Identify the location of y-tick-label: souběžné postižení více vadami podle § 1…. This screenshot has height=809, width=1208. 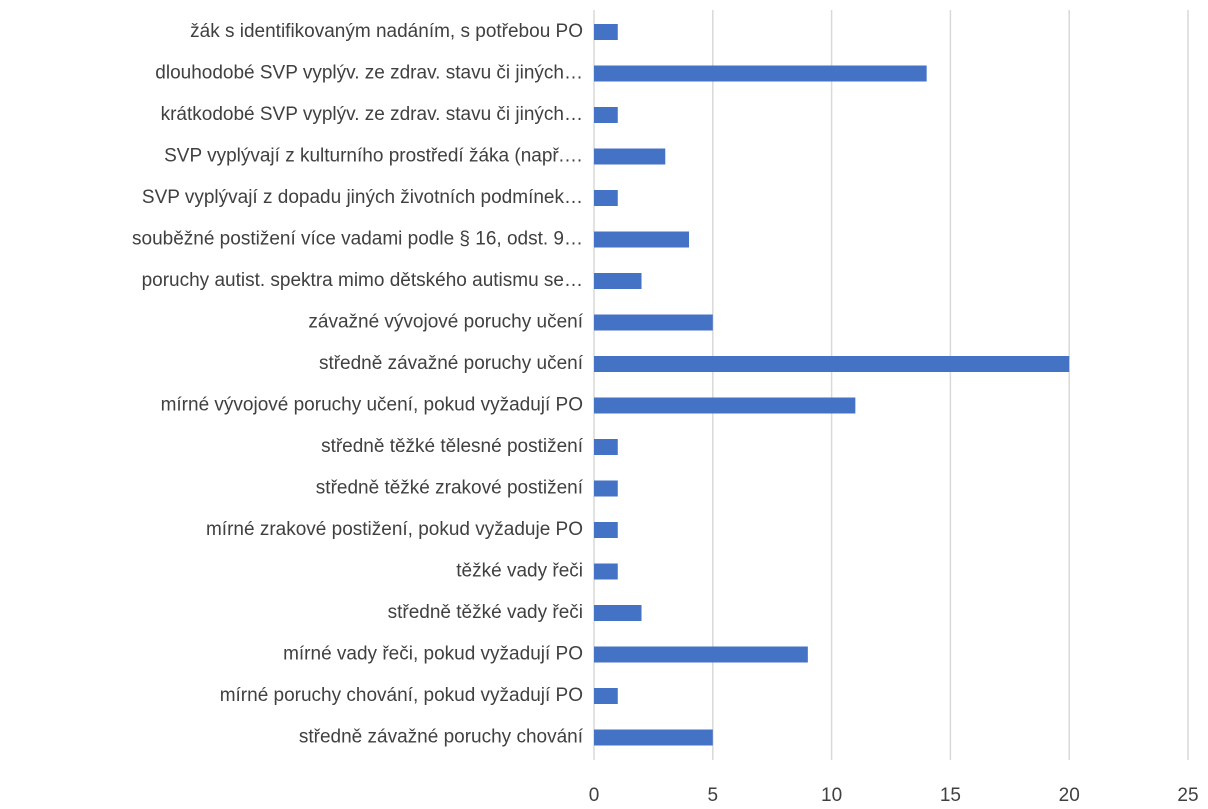
(357, 239).